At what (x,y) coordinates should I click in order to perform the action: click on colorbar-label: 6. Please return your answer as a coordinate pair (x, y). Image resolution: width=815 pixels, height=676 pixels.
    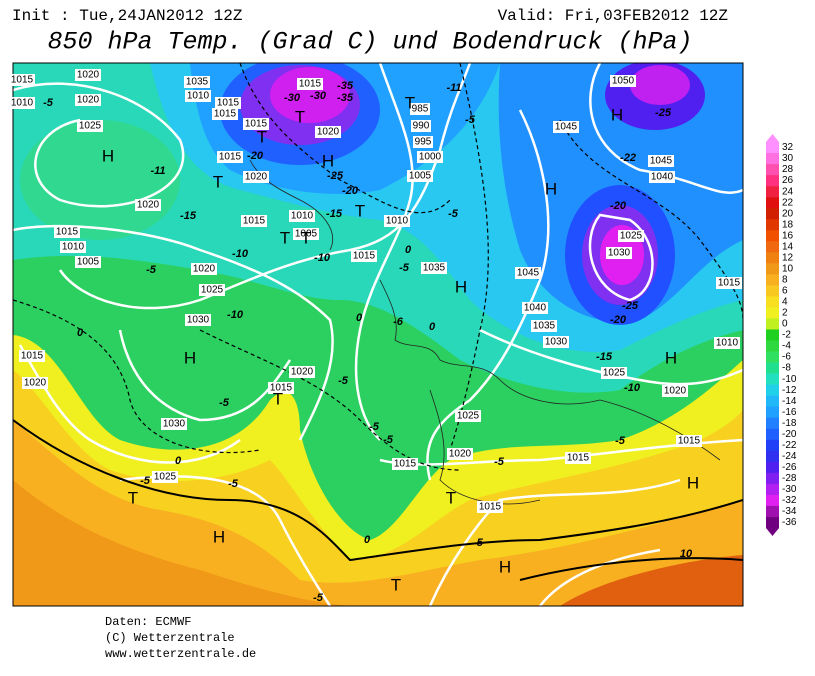
    Looking at the image, I should click on (785, 291).